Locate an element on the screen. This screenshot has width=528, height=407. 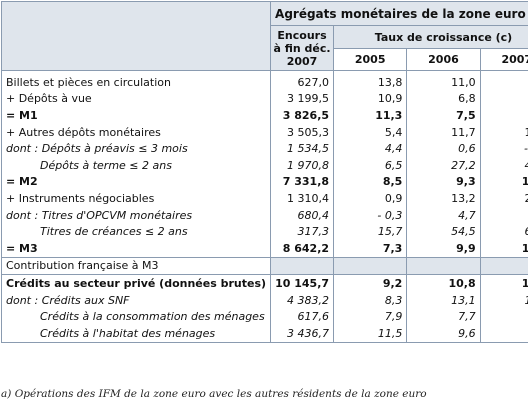
value-cell: 11,0 is located at coordinates (443, 80).